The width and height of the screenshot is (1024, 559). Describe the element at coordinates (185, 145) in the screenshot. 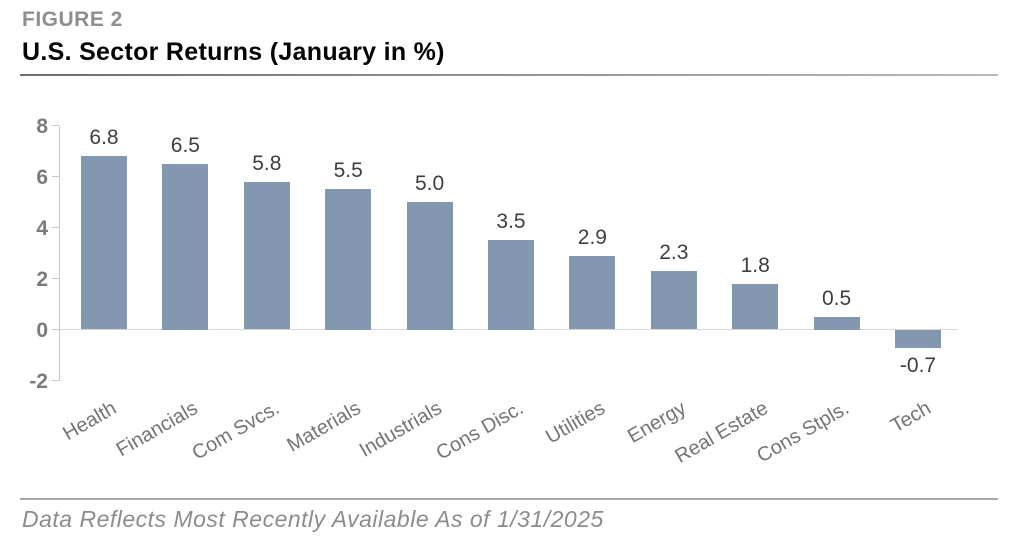

I see `bar-value-label: 6.5` at that location.